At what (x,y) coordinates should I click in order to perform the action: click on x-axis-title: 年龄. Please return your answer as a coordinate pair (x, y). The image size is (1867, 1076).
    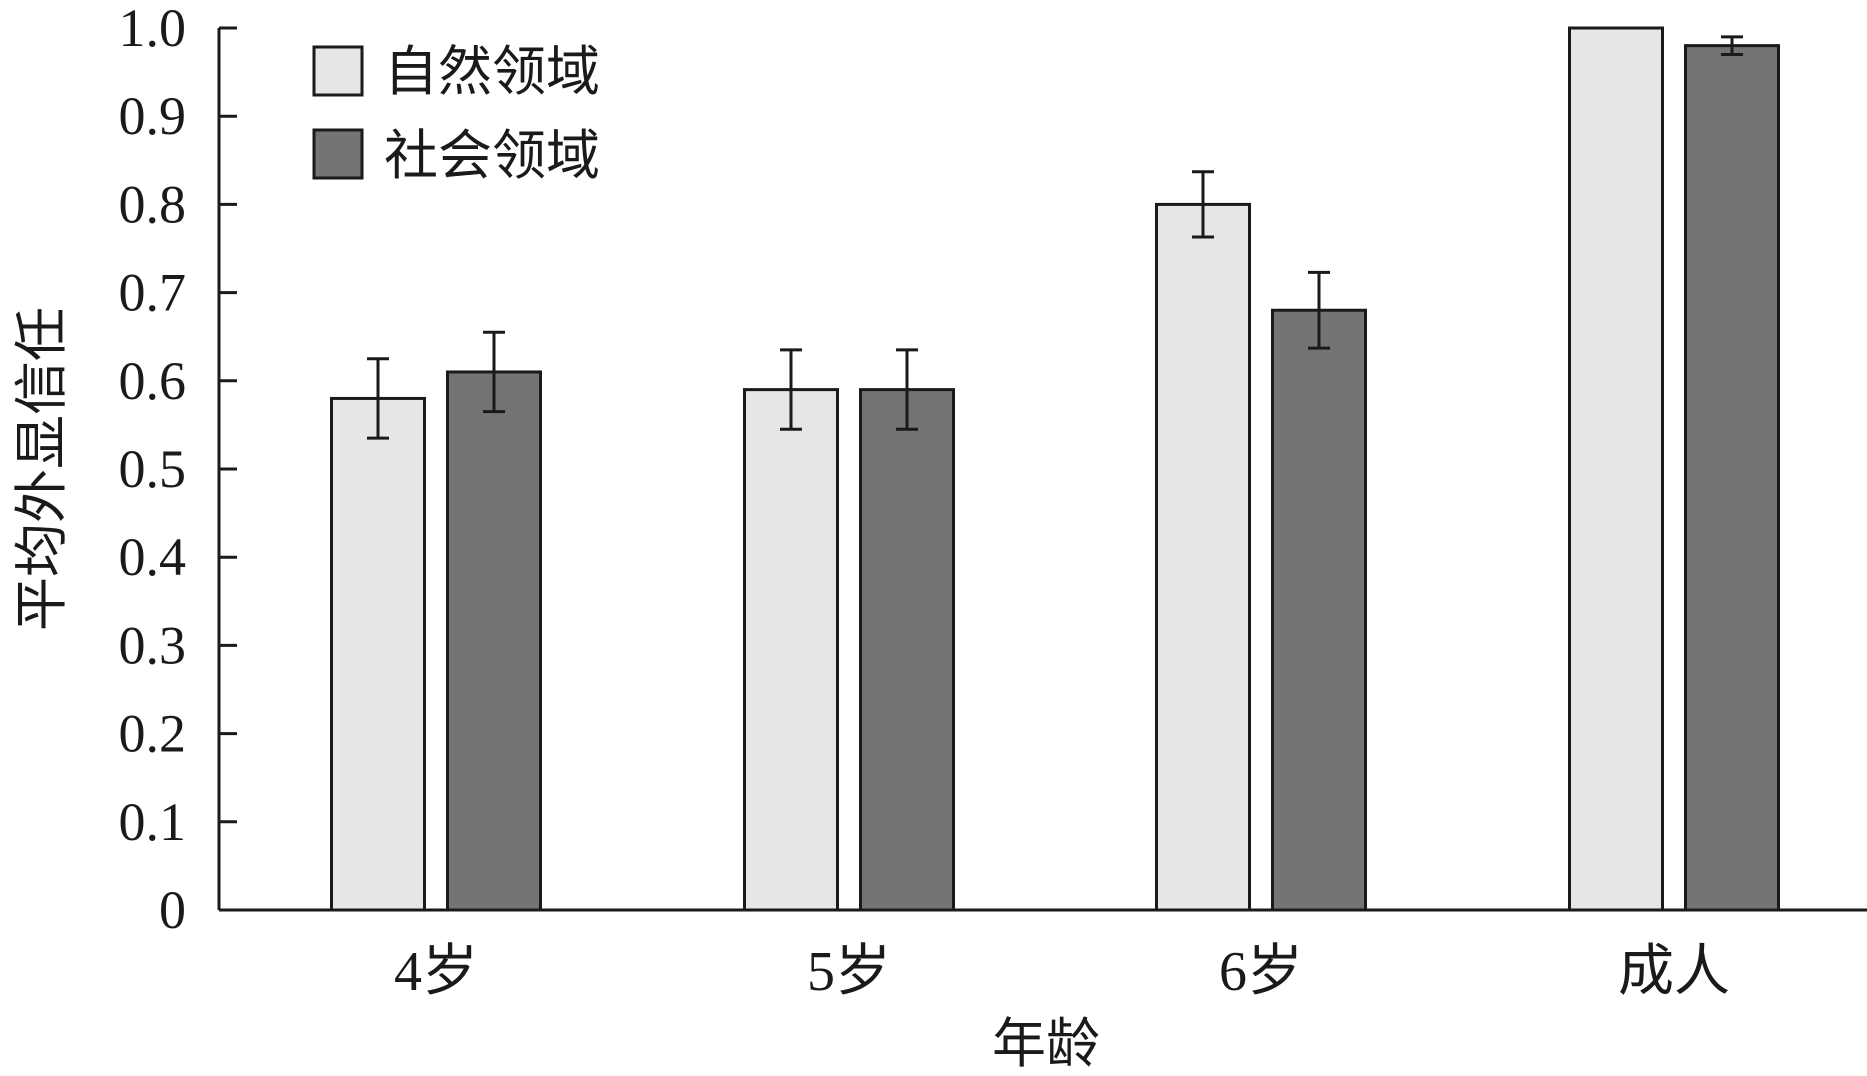
    Looking at the image, I should click on (1046, 1043).